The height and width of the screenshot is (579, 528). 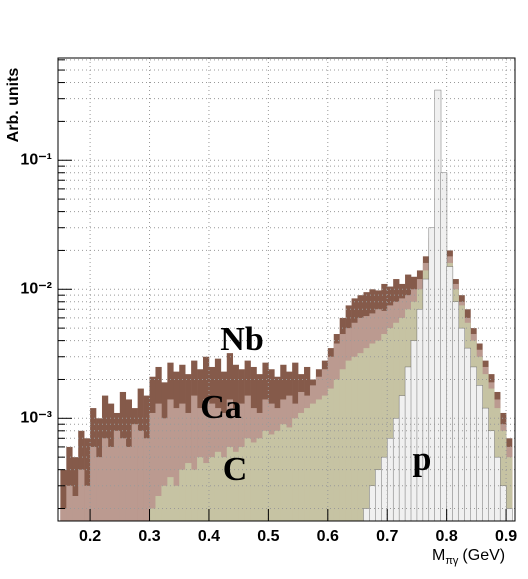 I want to click on x-tick-label: 0.9, so click(x=506, y=536).